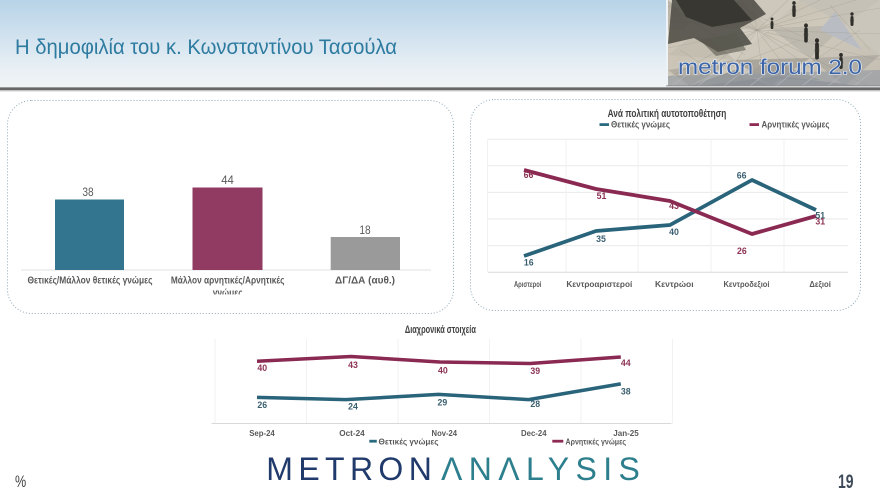  What do you see at coordinates (445, 433) in the screenshot?
I see `svg-text: Nov-24` at bounding box center [445, 433].